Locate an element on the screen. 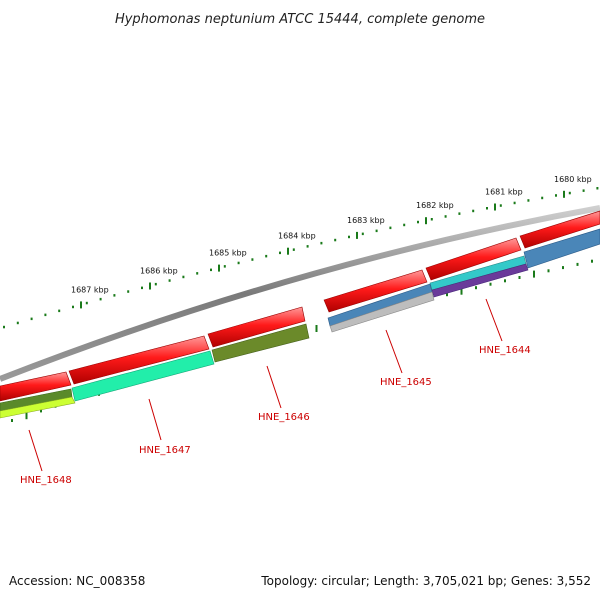 The width and height of the screenshot is (600, 600). scale-tick-label: 1681 kbp is located at coordinates (504, 192).